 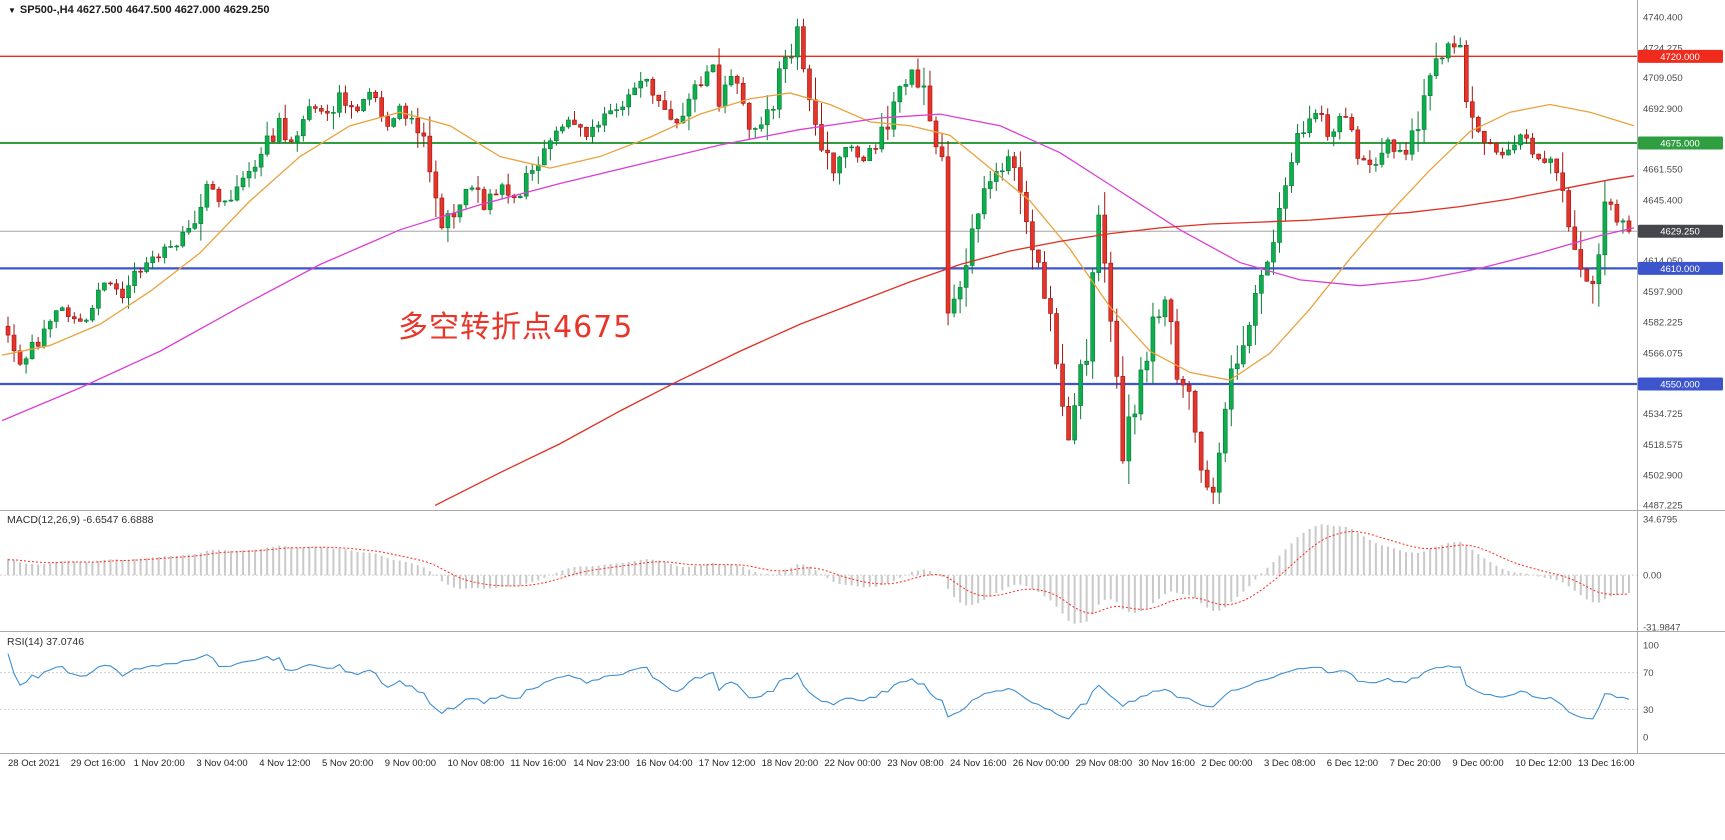 I want to click on svg-text: 4566.075, so click(x=1663, y=354).